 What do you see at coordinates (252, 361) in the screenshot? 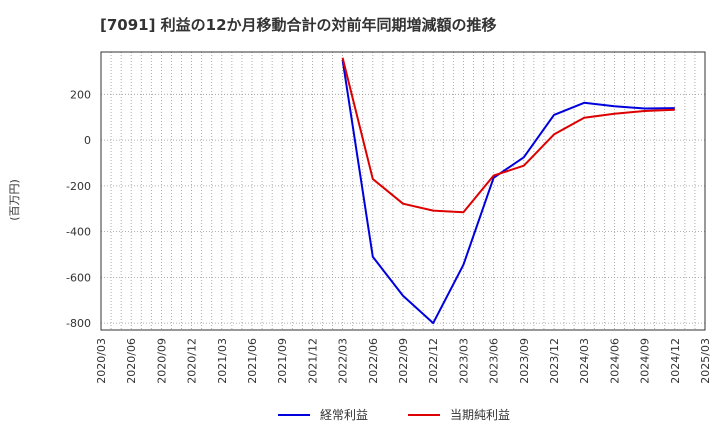
I see `x-tick-label: 2021/06` at bounding box center [252, 361].